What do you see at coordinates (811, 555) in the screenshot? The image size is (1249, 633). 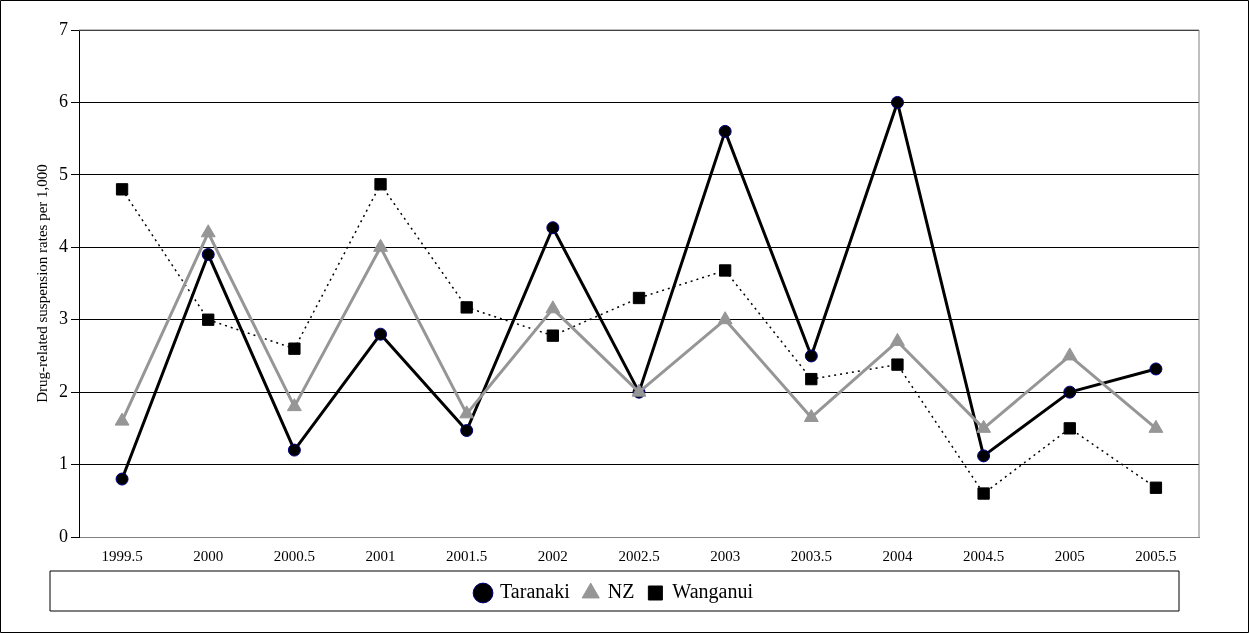 I see `x-tick-label: 2003.5` at bounding box center [811, 555].